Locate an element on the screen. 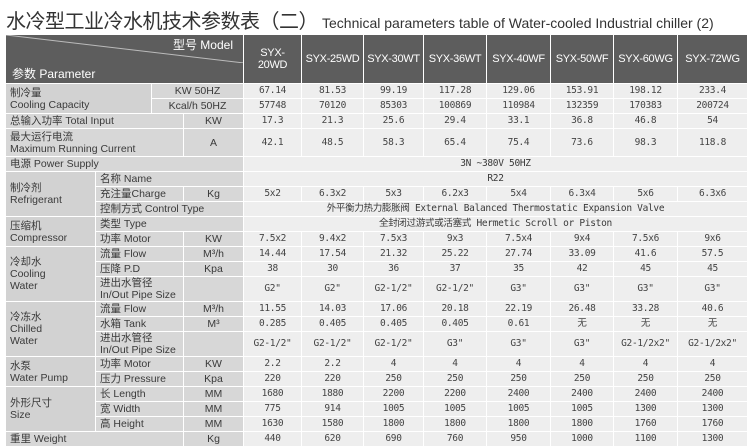  value-cell: 1680 is located at coordinates (272, 394).